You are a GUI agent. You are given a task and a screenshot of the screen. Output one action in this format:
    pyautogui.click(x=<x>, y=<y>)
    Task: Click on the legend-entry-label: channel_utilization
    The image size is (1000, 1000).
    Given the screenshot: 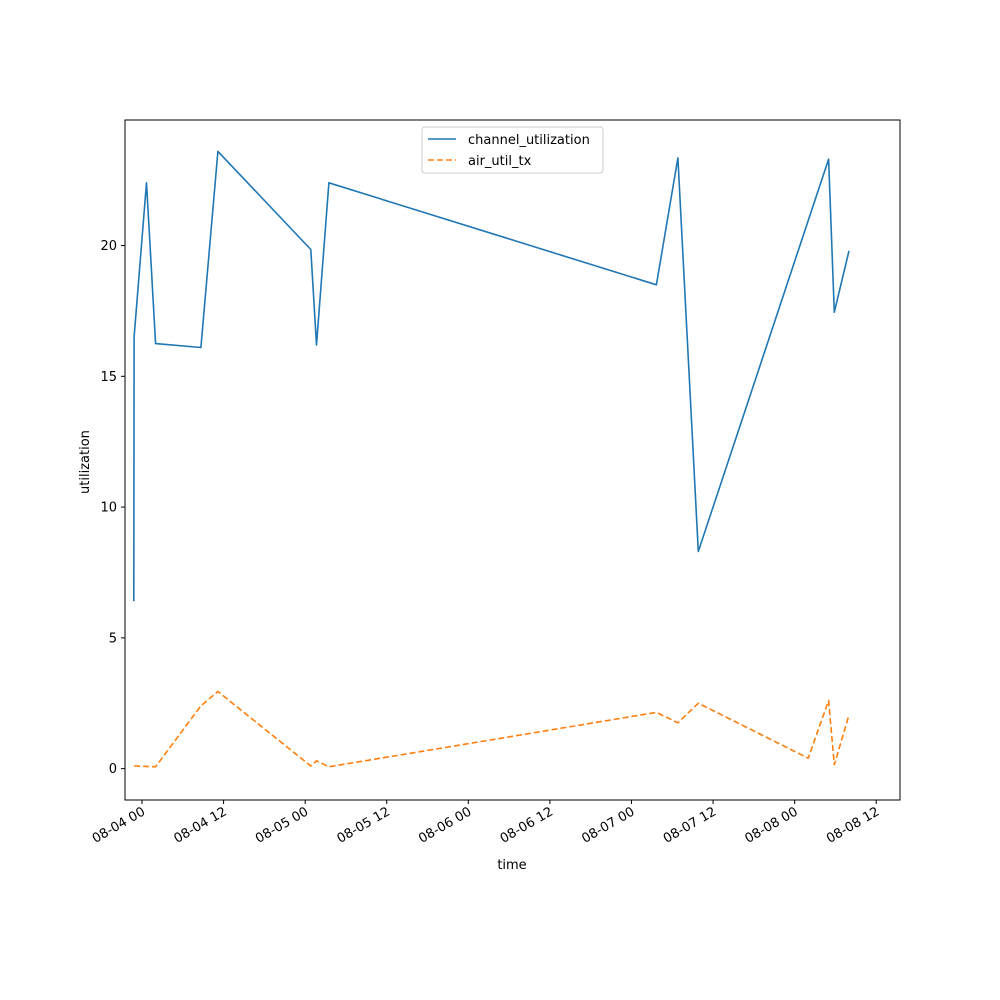 What is the action you would take?
    pyautogui.click(x=529, y=140)
    